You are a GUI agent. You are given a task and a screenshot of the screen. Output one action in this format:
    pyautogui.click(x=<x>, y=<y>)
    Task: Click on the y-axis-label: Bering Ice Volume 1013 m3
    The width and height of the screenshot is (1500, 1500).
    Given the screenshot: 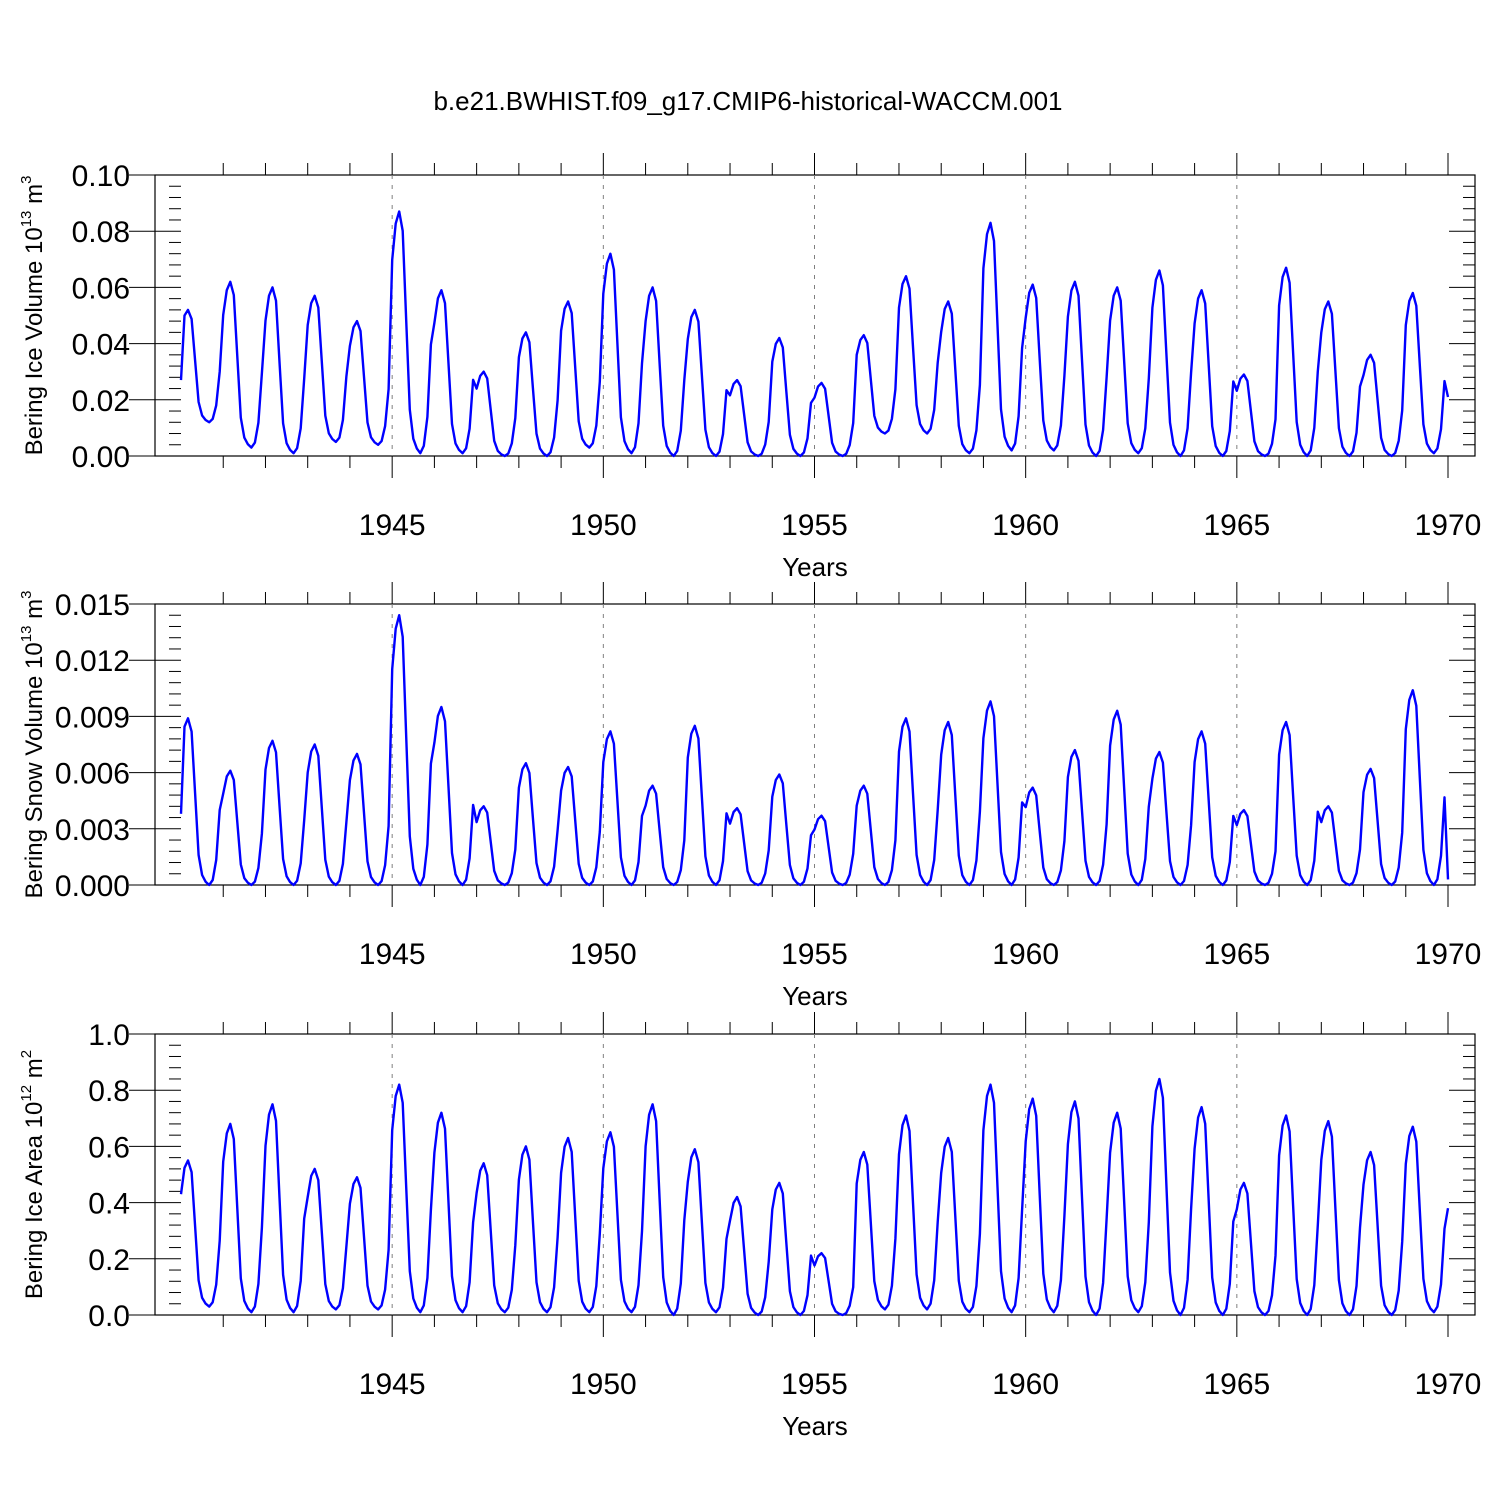 What is the action you would take?
    pyautogui.click(x=33, y=316)
    